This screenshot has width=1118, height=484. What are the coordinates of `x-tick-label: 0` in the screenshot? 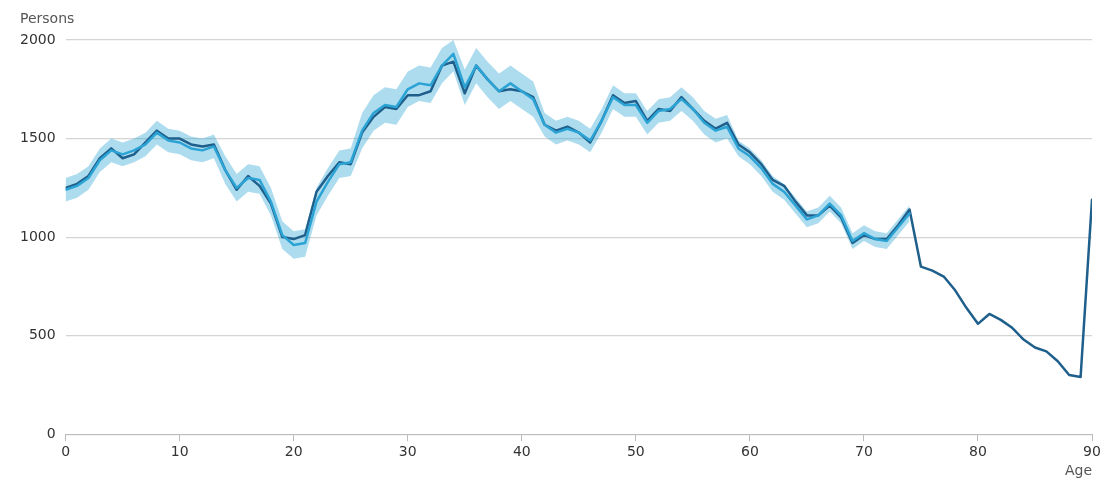 It's located at (66, 451).